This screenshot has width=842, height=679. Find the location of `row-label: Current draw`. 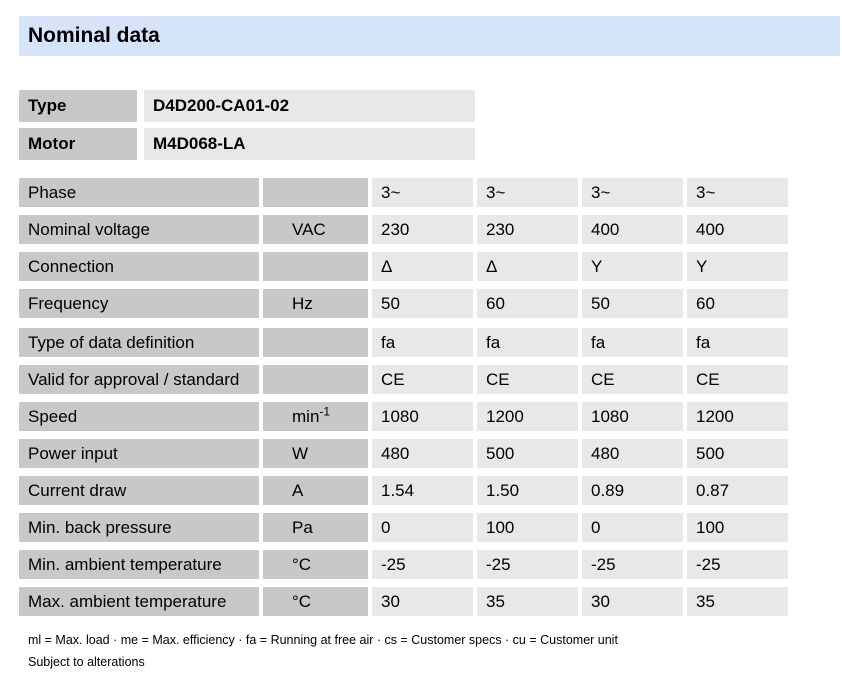

row-label: Current draw is located at coordinates (139, 490).